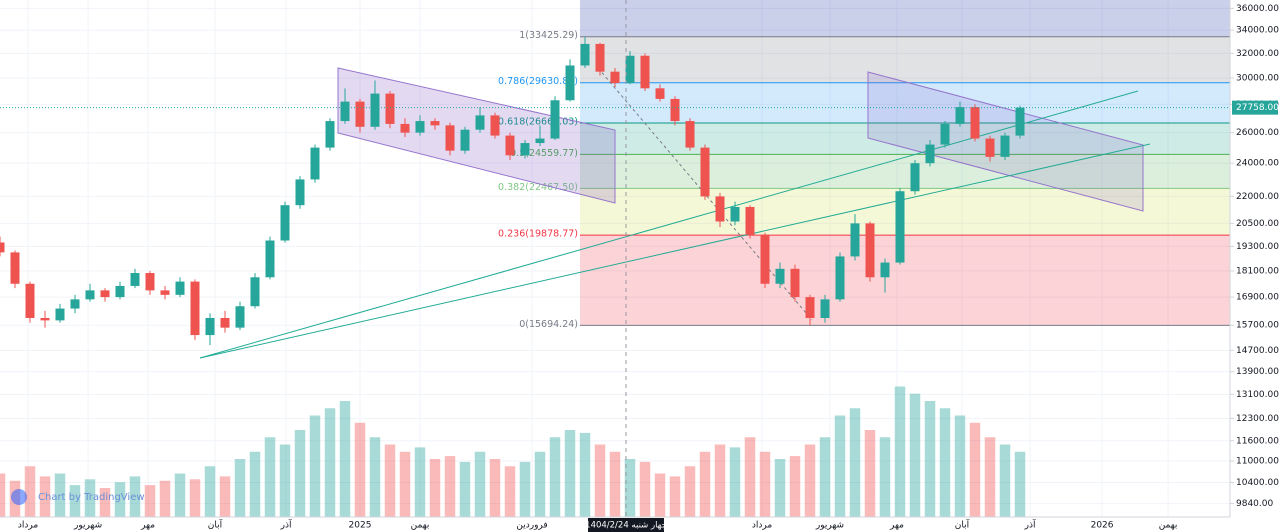 This screenshot has height=532, width=1280. What do you see at coordinates (1257, 395) in the screenshot?
I see `y-tick-label: 13100.00` at bounding box center [1257, 395].